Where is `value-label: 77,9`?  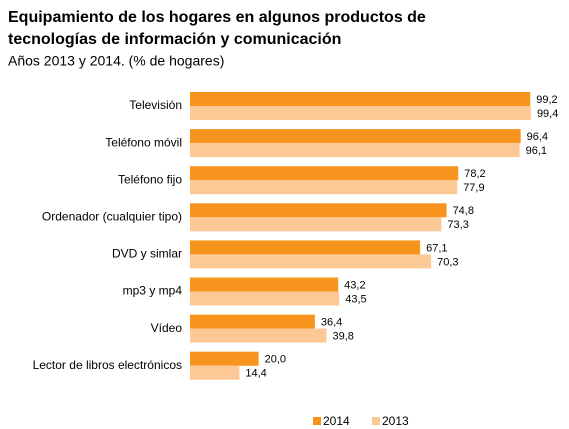
value-label: 77,9 is located at coordinates (473, 188).